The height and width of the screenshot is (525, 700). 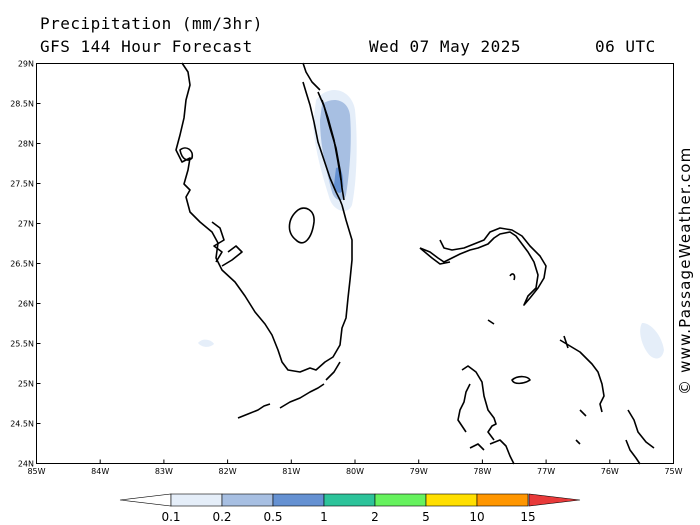 What do you see at coordinates (228, 471) in the screenshot?
I see `lon-label: 82W` at bounding box center [228, 471].